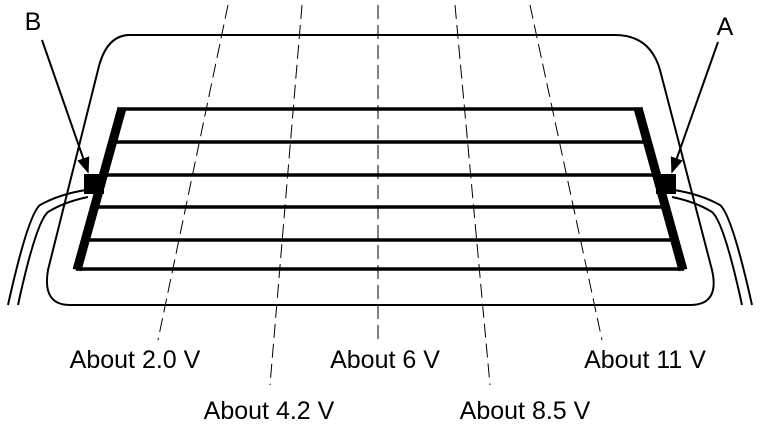 The height and width of the screenshot is (432, 768). Describe the element at coordinates (645, 360) in the screenshot. I see `voltage-label: About 11 V` at that location.